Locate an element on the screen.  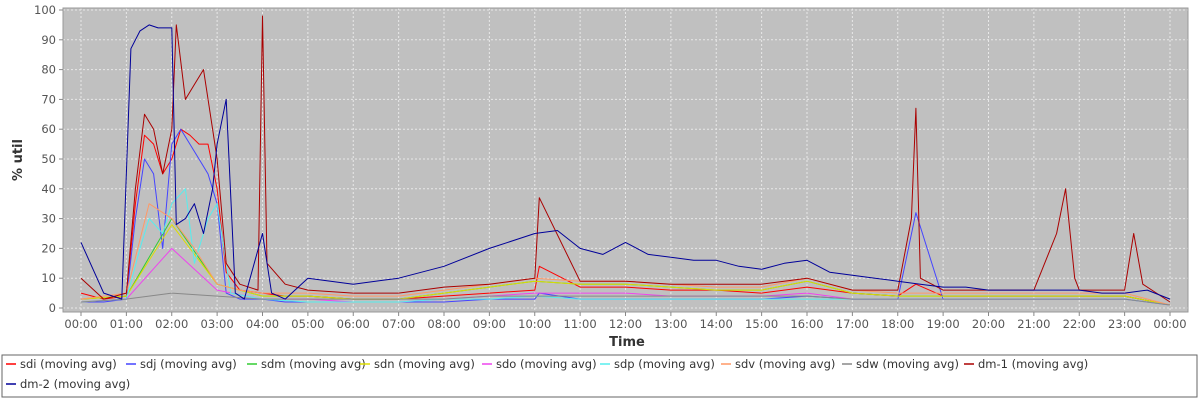
legend-label-3: sdn (moving avg) is located at coordinates (424, 364).